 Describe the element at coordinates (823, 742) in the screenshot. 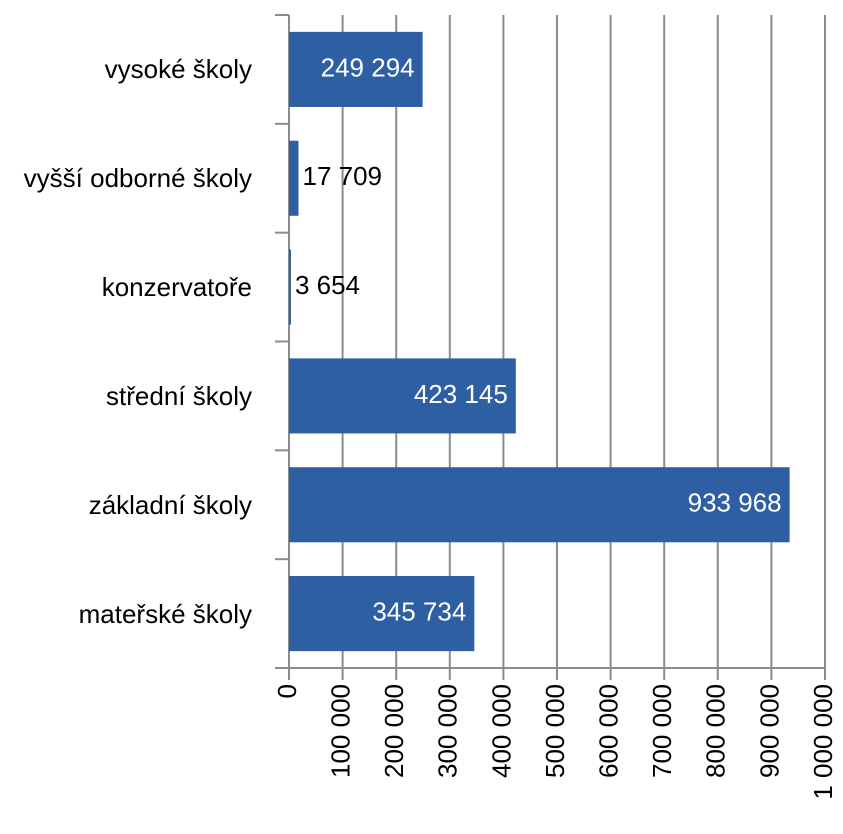

I see `x-tick-label: 1 000 000` at that location.